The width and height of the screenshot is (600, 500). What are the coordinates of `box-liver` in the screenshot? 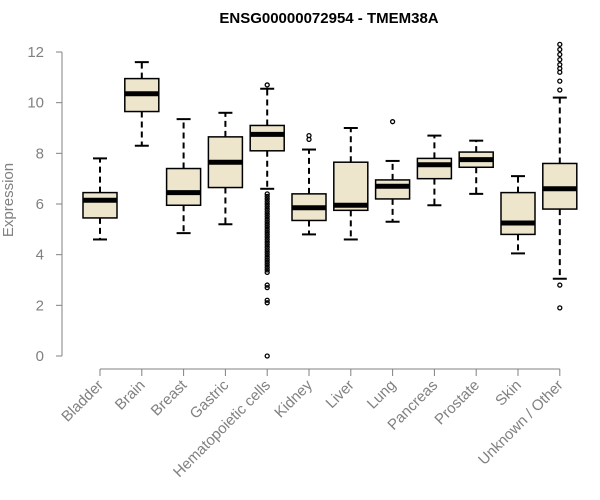 It's located at (351, 184).